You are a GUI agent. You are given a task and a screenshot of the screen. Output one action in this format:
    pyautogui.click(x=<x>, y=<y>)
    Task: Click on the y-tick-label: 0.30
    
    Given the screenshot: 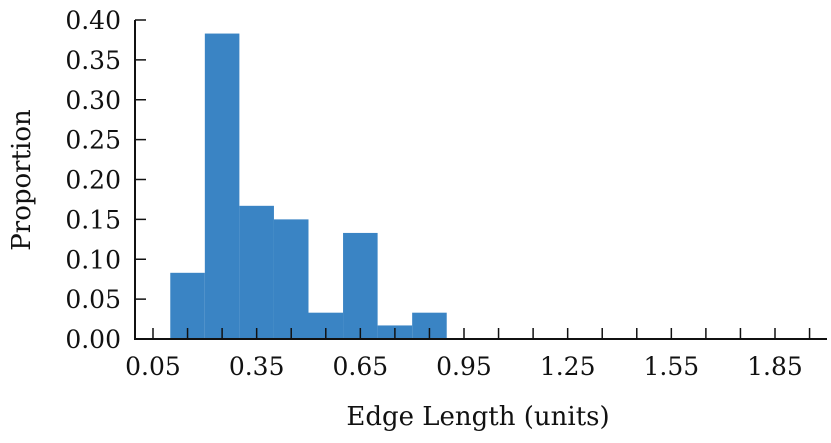 What is the action you would take?
    pyautogui.click(x=93, y=100)
    